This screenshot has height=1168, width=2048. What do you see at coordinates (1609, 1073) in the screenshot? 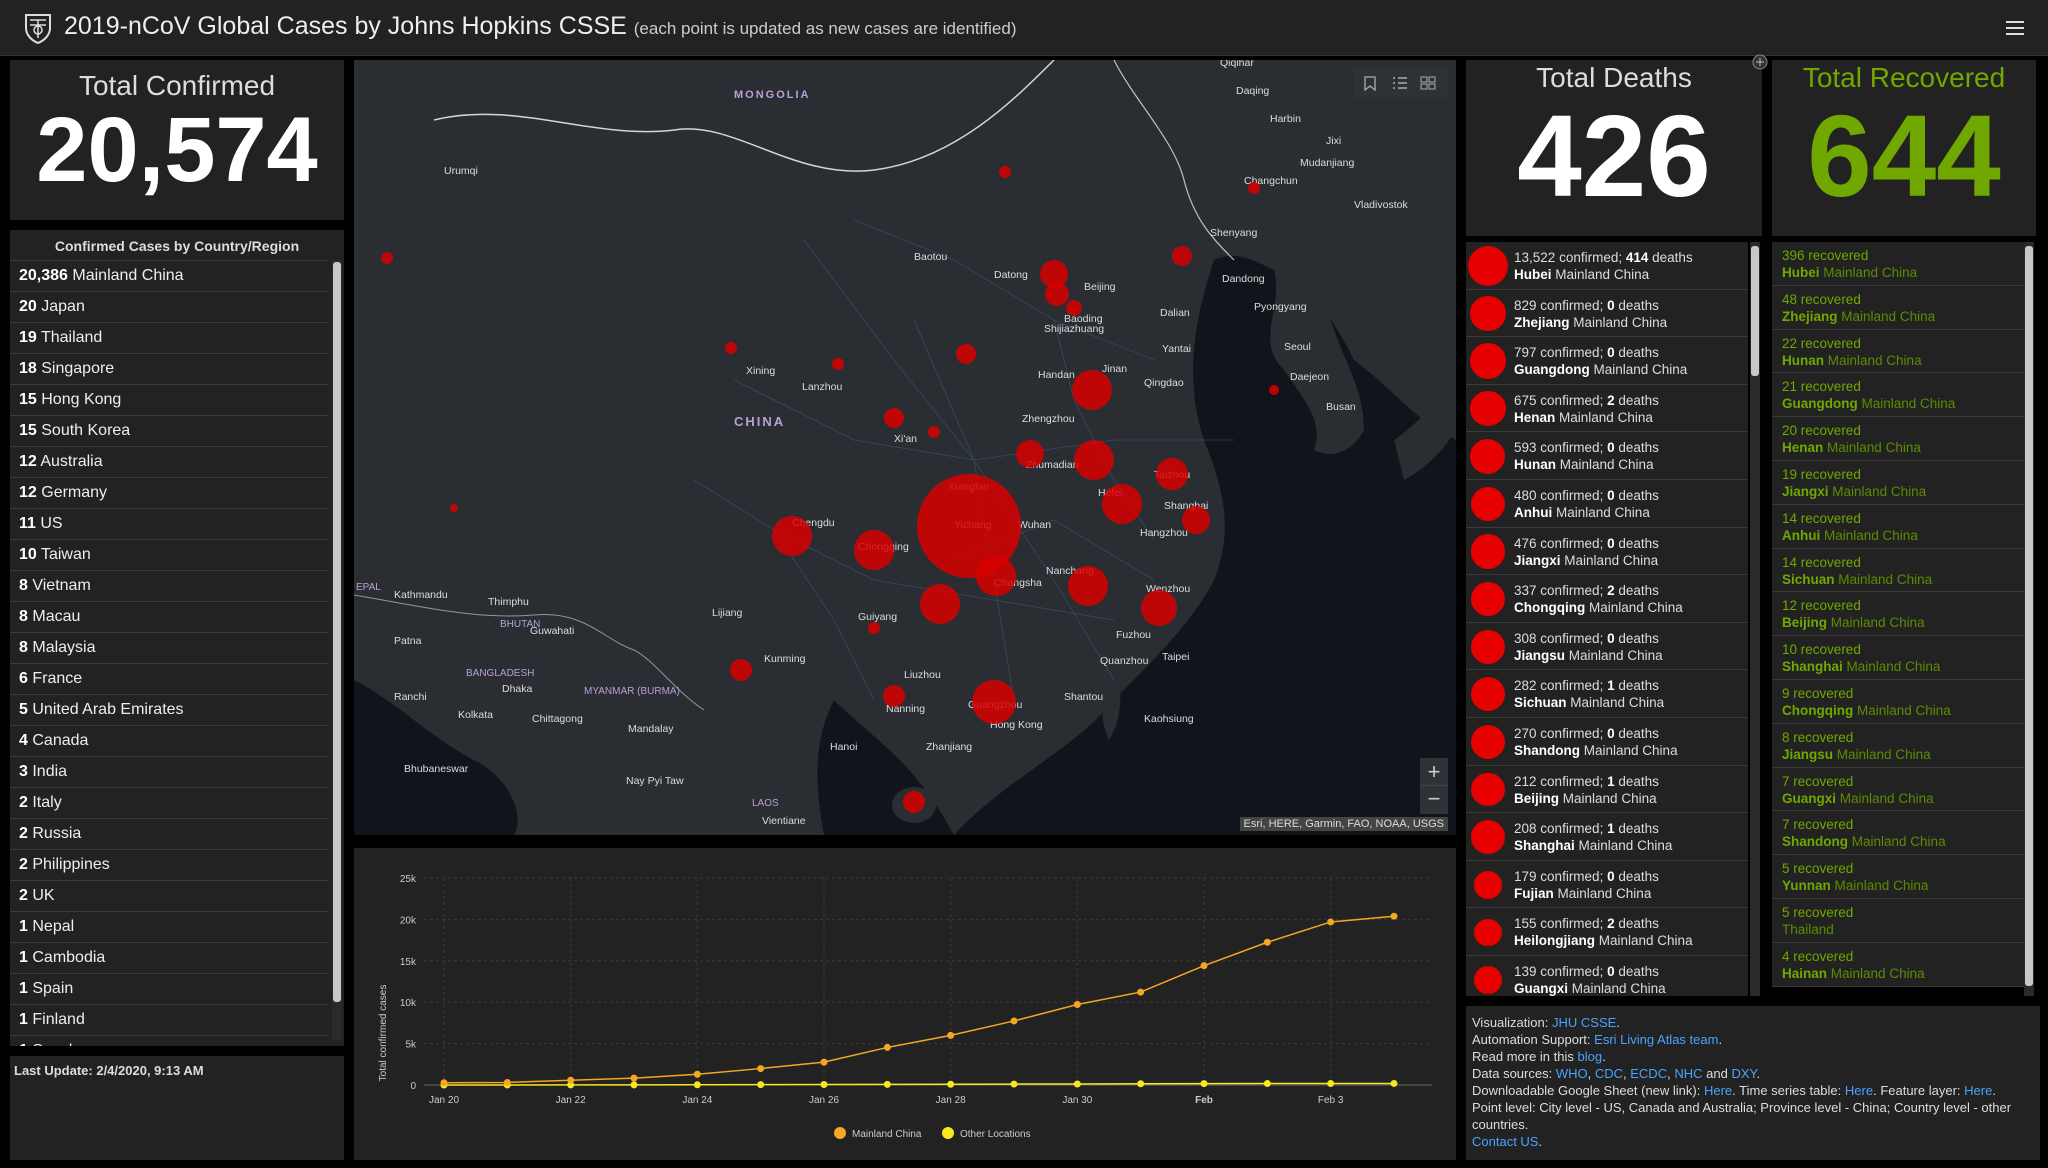
I see `cdc-link: CDC` at bounding box center [1609, 1073].